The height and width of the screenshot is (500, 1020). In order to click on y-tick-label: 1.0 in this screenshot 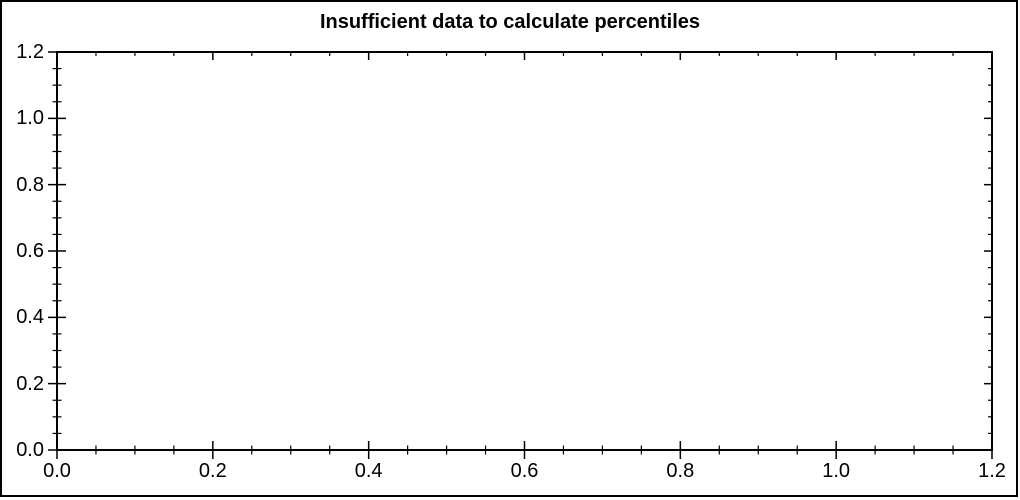, I will do `click(30, 118)`.